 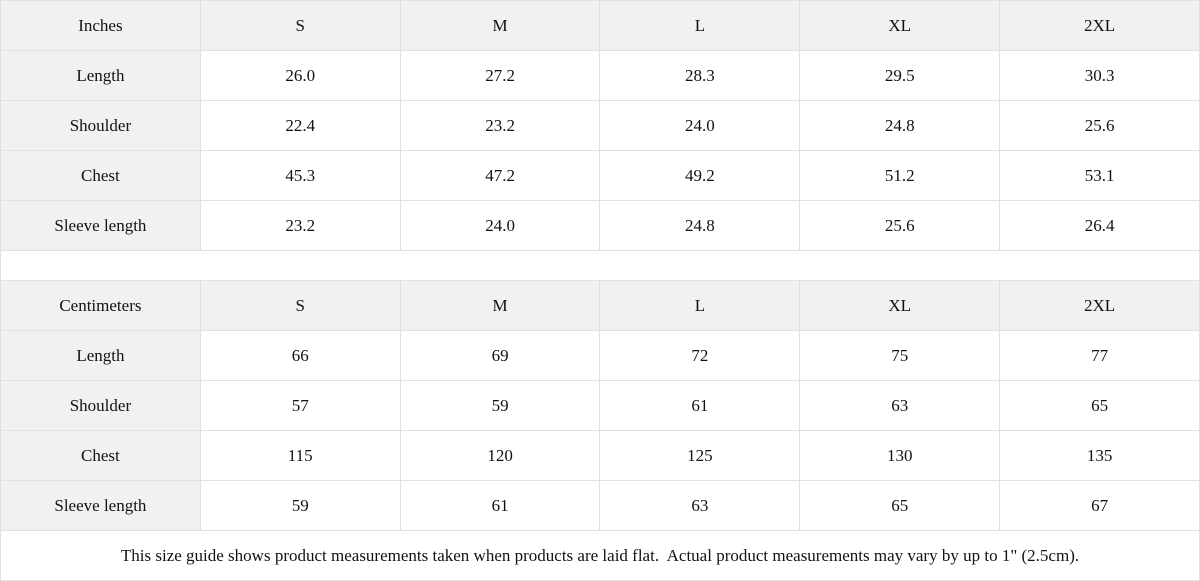 I want to click on measurement-cell: 49.2, so click(x=700, y=175).